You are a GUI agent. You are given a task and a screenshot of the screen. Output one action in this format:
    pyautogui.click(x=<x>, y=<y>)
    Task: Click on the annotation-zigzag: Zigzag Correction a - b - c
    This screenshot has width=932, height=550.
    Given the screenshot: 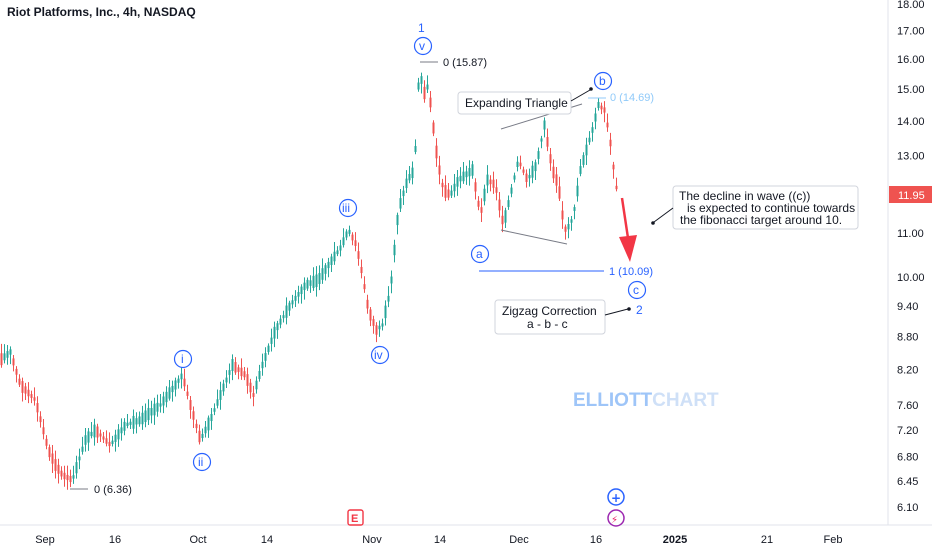 What is the action you would take?
    pyautogui.click(x=562, y=317)
    